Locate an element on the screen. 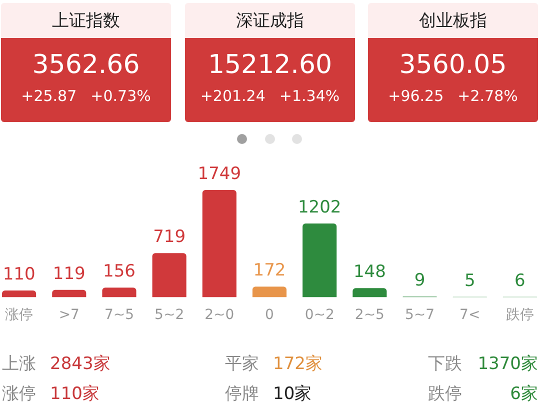  data-label: 719 is located at coordinates (169, 237).